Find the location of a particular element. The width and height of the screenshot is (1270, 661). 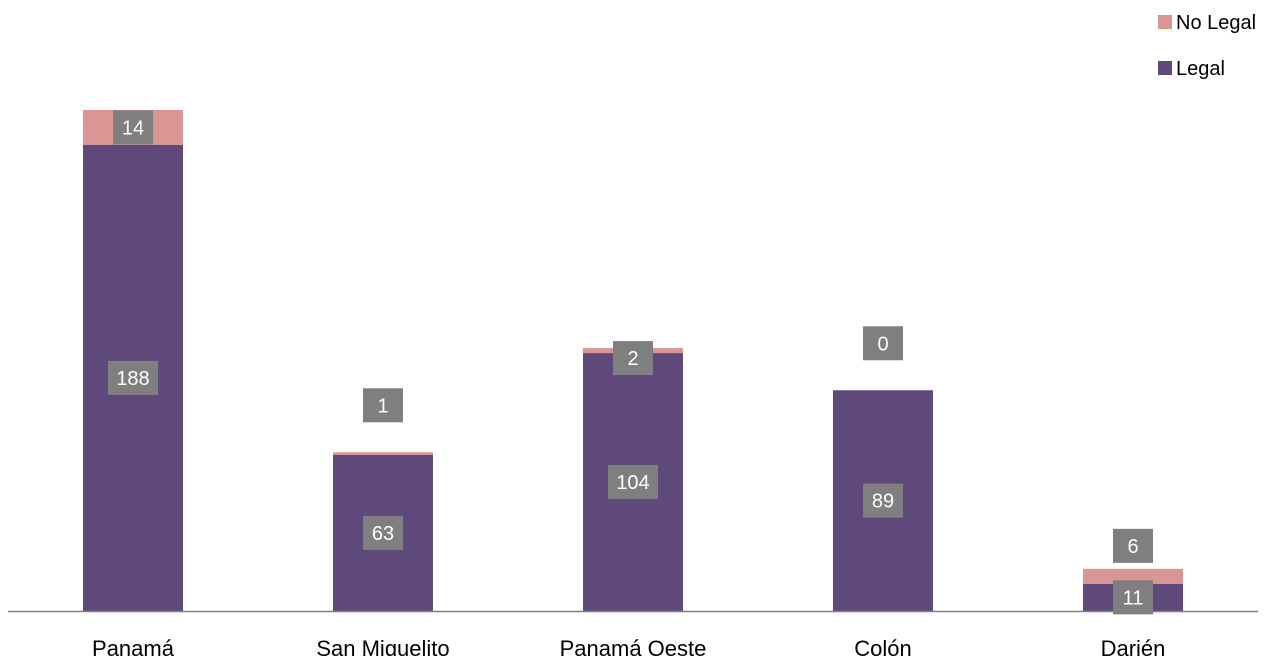

data-label-legal-colon: 89 is located at coordinates (883, 500).